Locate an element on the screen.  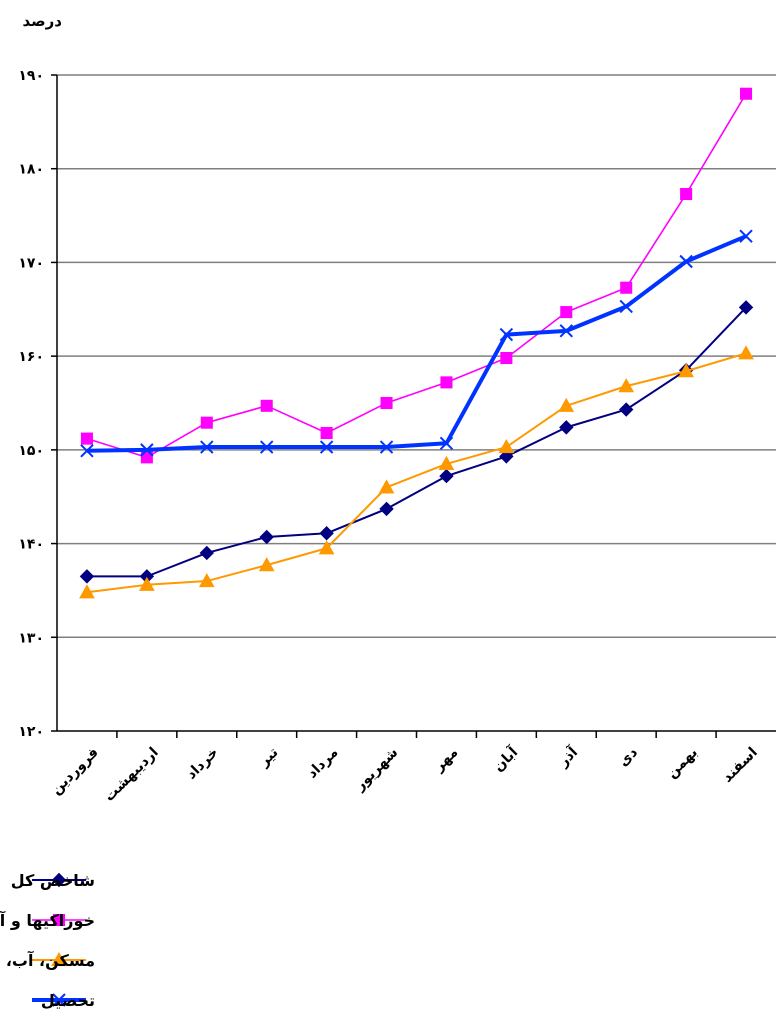
x-category-label: مهر is located at coordinates (445, 760).